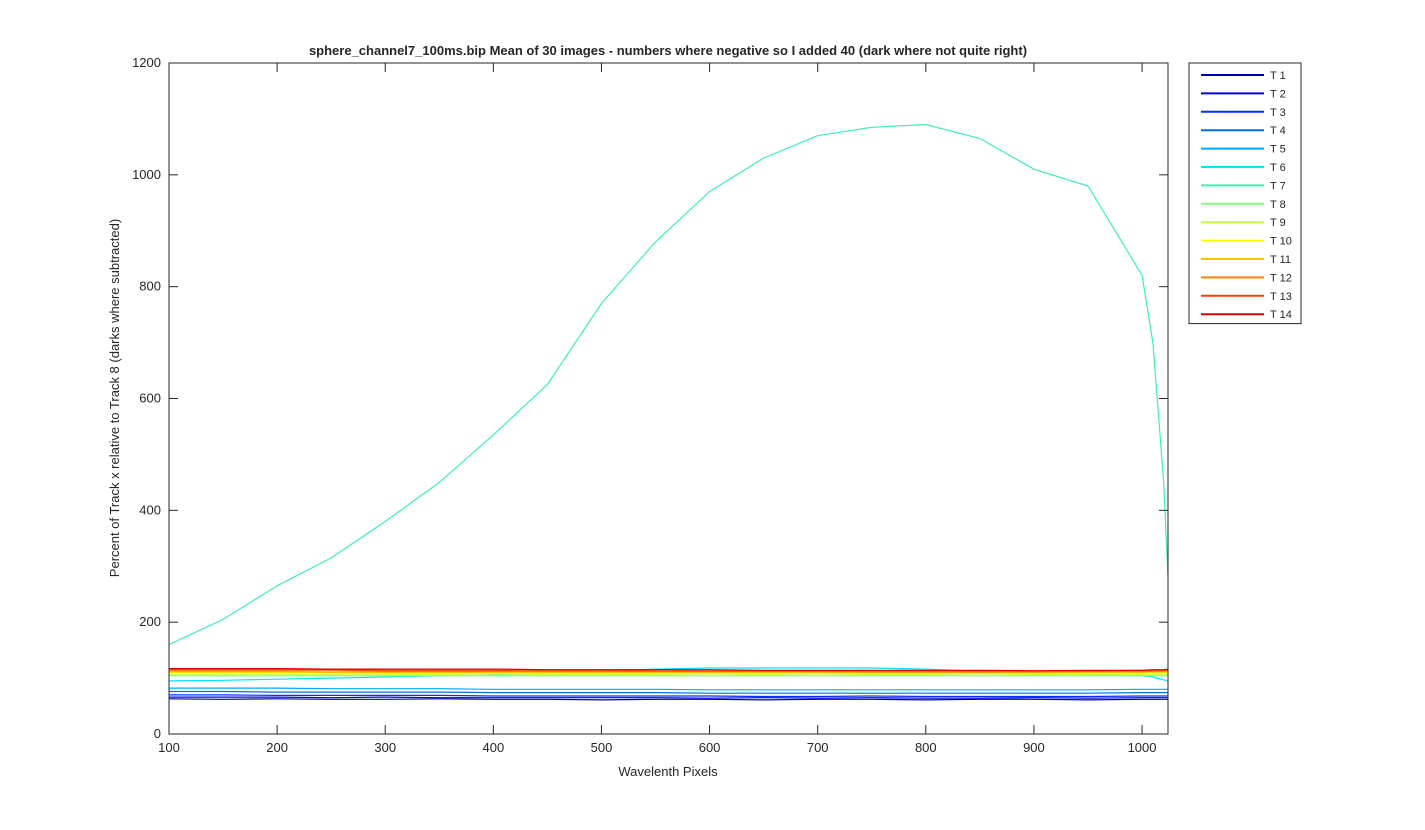 This screenshot has width=1425, height=830. What do you see at coordinates (1281, 278) in the screenshot?
I see `legend-label: T 12` at bounding box center [1281, 278].